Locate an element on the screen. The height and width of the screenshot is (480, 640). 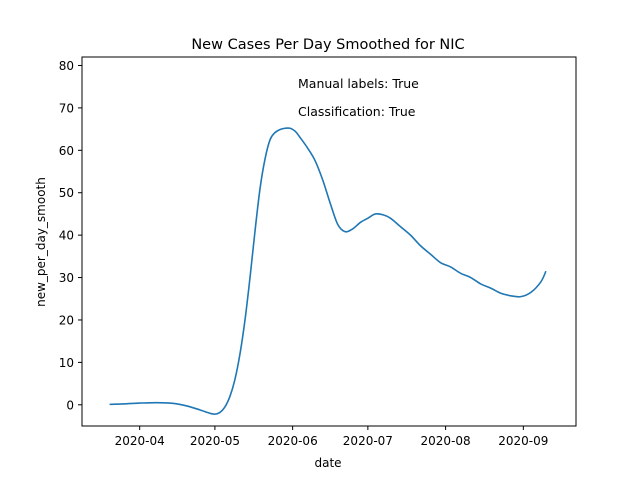
y-tick-label: 20 is located at coordinates (66, 320).